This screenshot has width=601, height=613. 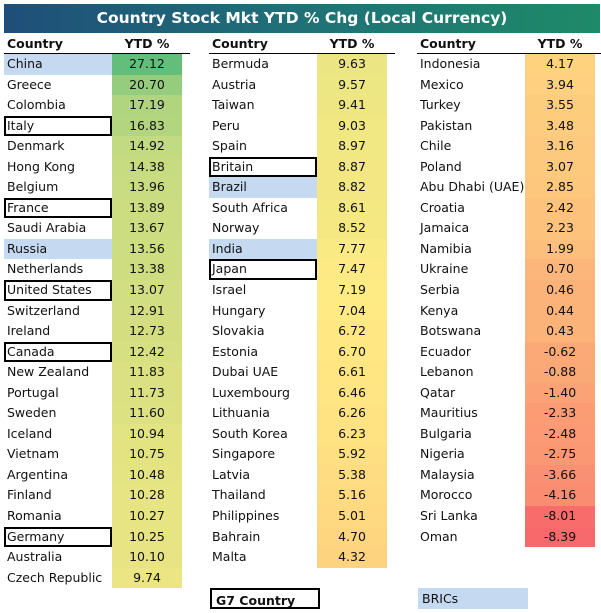 What do you see at coordinates (509, 208) in the screenshot?
I see `table-row: Croatia 2.42` at bounding box center [509, 208].